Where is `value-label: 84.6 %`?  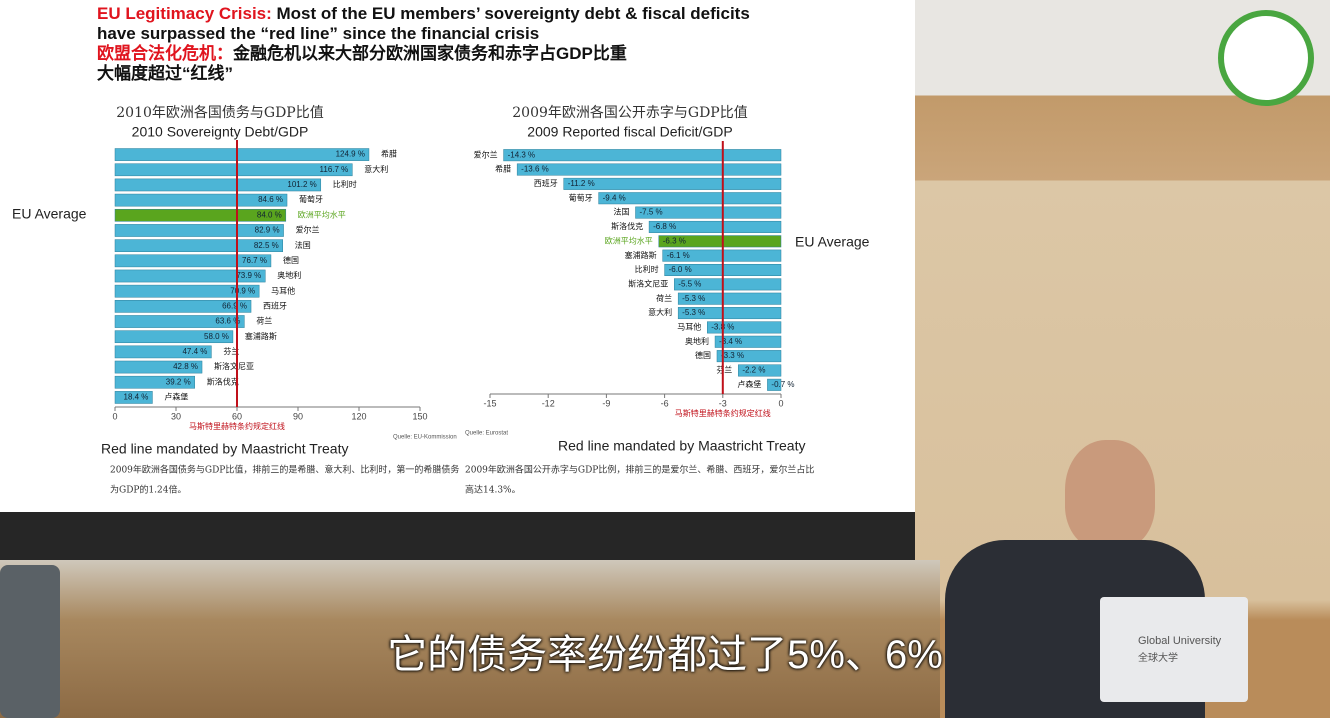 value-label: 84.6 % is located at coordinates (270, 199).